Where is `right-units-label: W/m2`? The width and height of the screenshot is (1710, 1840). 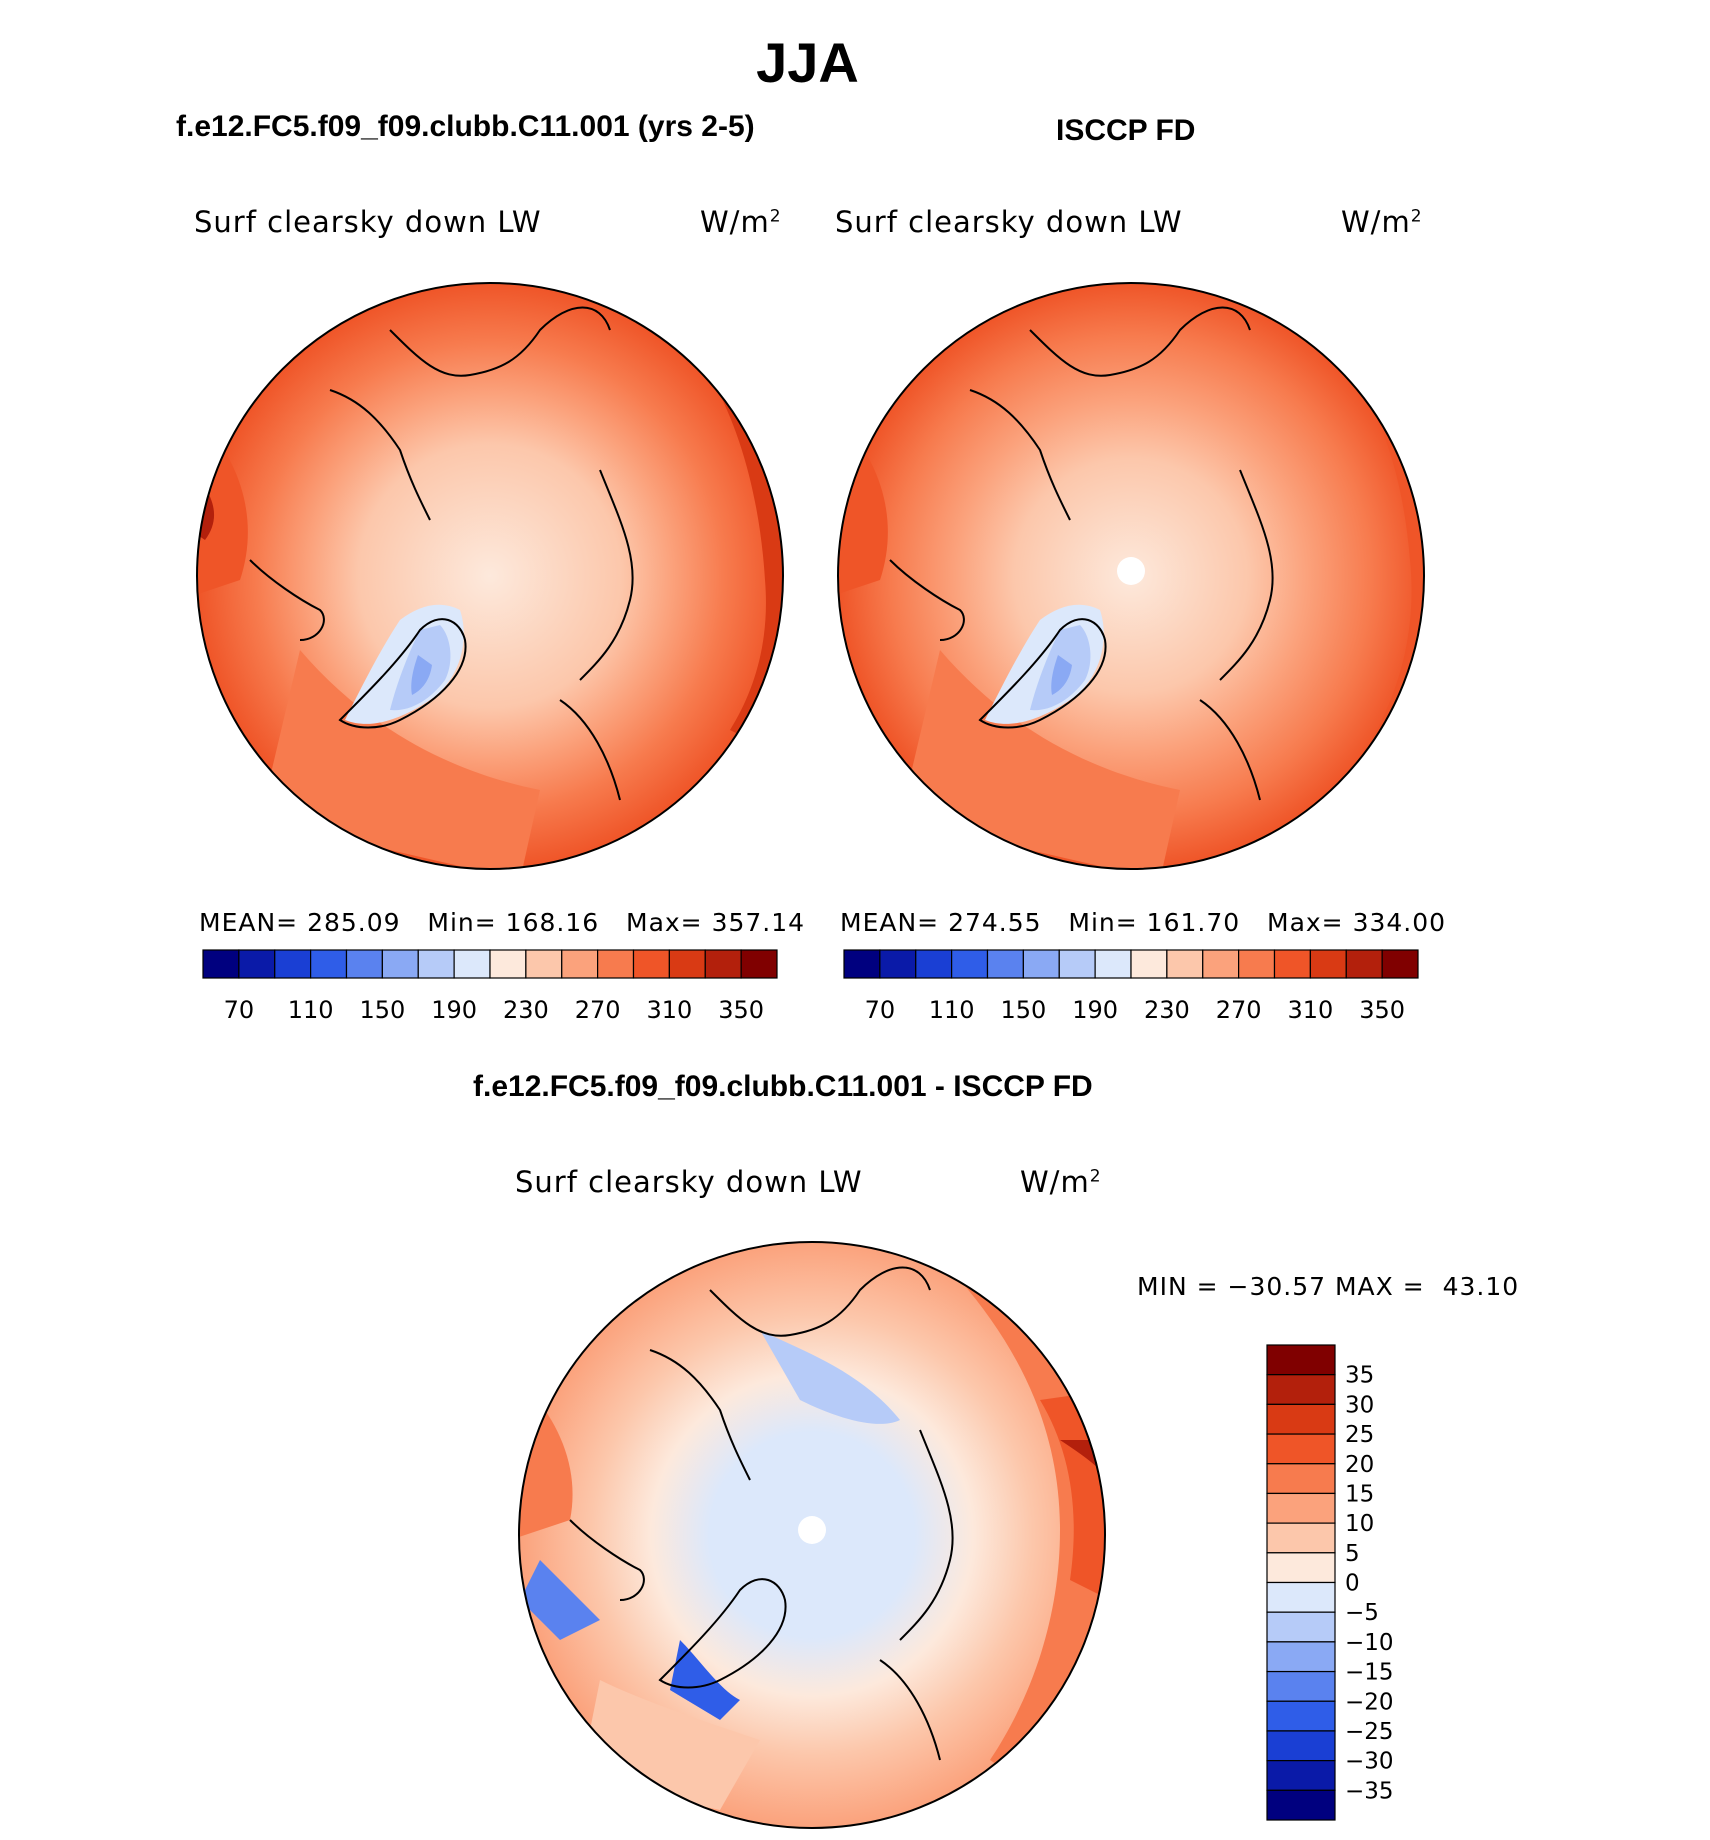
right-units-label: W/m2 is located at coordinates (1382, 222).